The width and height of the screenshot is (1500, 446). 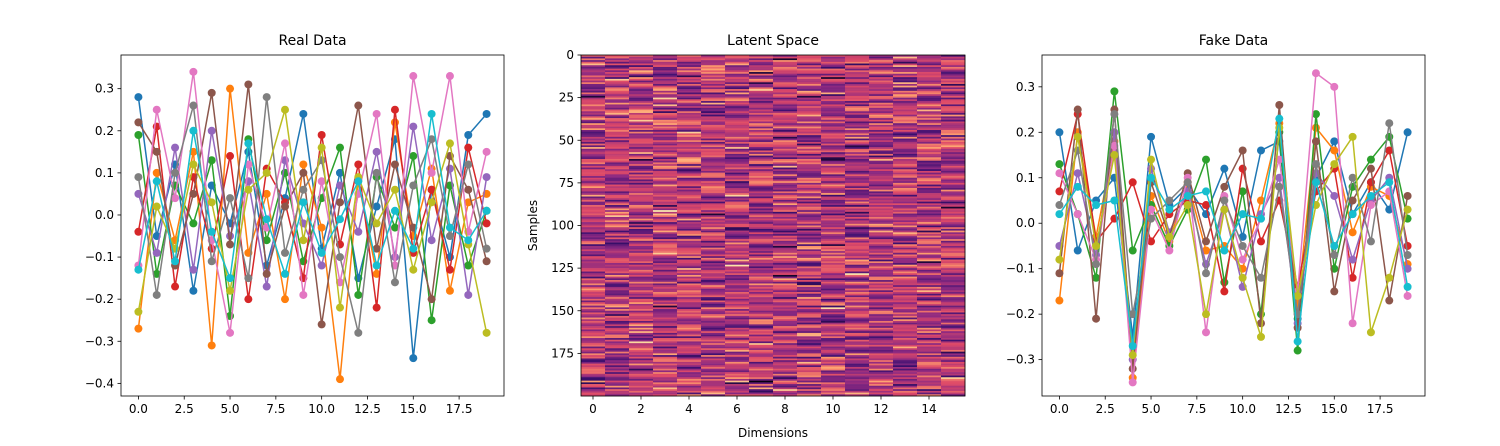 What do you see at coordinates (431, 202) in the screenshot?
I see `real-data-series-8-point` at bounding box center [431, 202].